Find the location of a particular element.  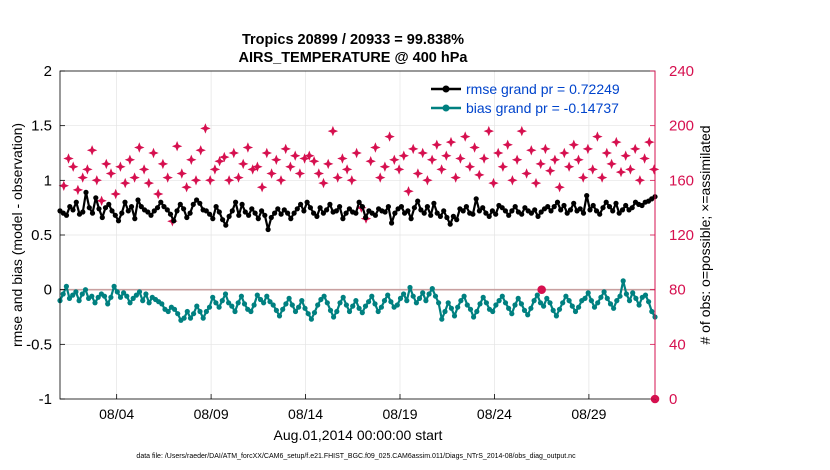

x-tick-label: 08/04 is located at coordinates (116, 414).